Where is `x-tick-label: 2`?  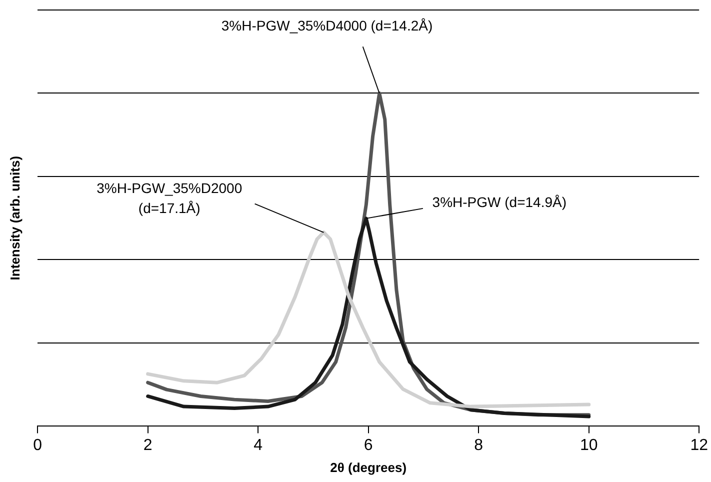
x-tick-label: 2 is located at coordinates (147, 445).